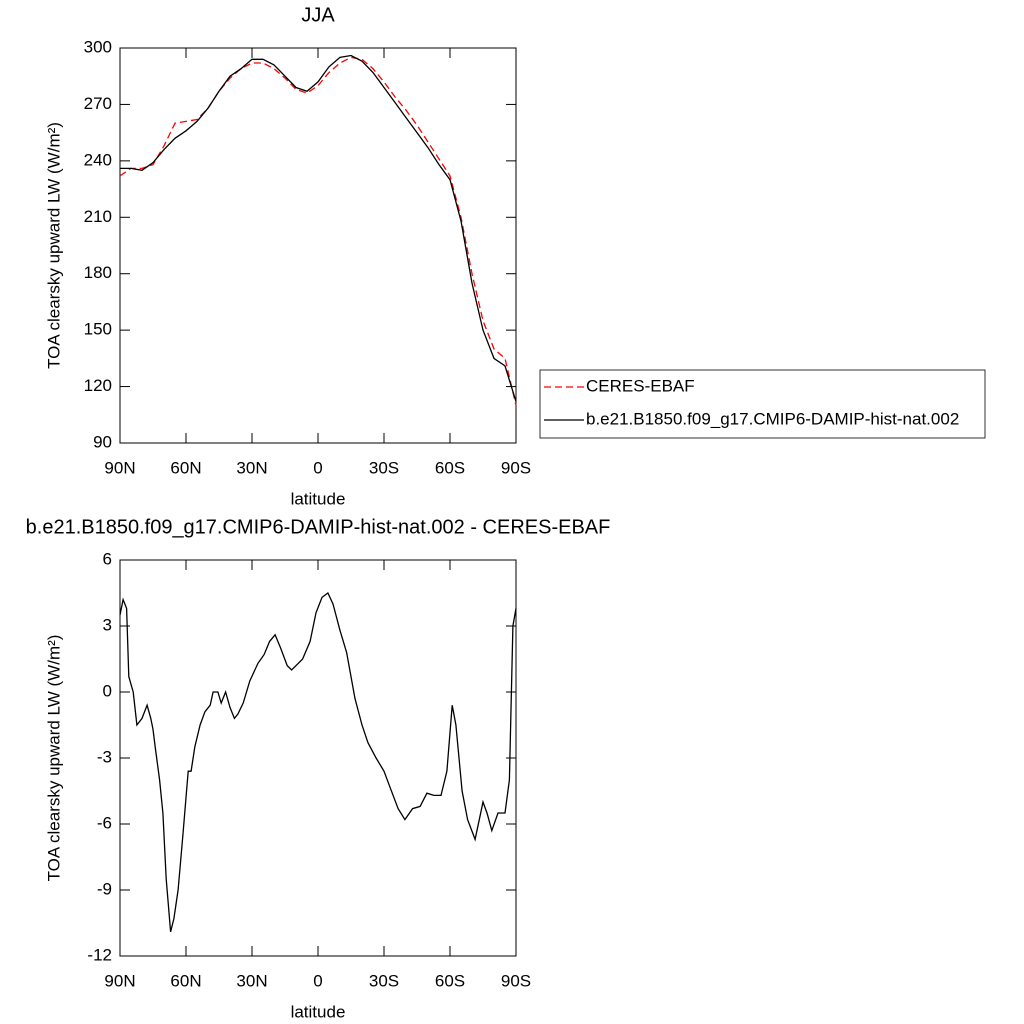  Describe the element at coordinates (107, 690) in the screenshot. I see `y-tick-label: 0` at that location.